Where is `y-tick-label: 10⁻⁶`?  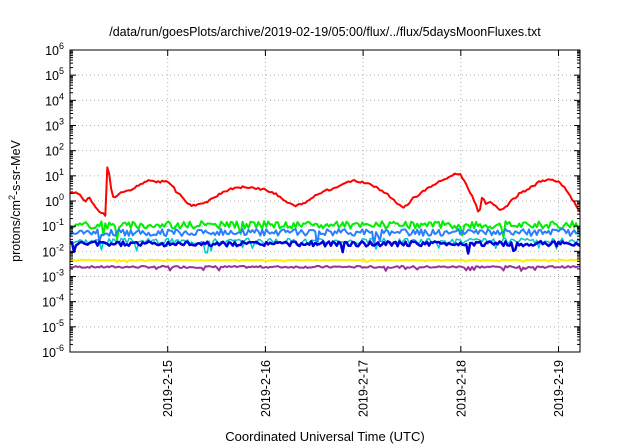 y-tick-label: 10⁻⁶ is located at coordinates (53, 351).